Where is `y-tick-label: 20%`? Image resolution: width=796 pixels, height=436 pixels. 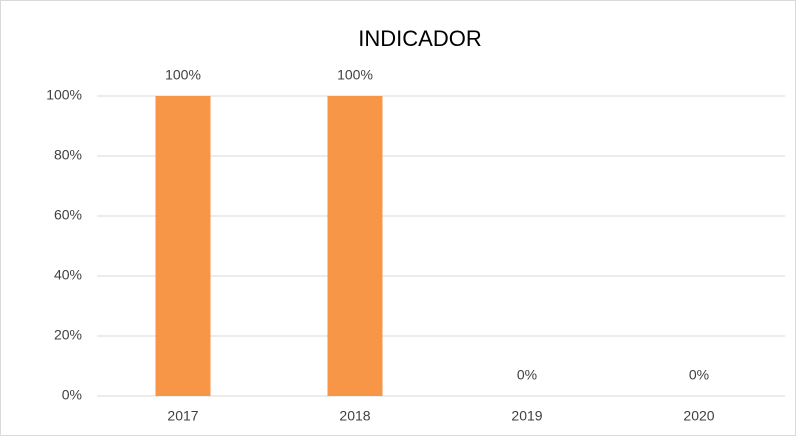
y-tick-label: 20% is located at coordinates (68, 335).